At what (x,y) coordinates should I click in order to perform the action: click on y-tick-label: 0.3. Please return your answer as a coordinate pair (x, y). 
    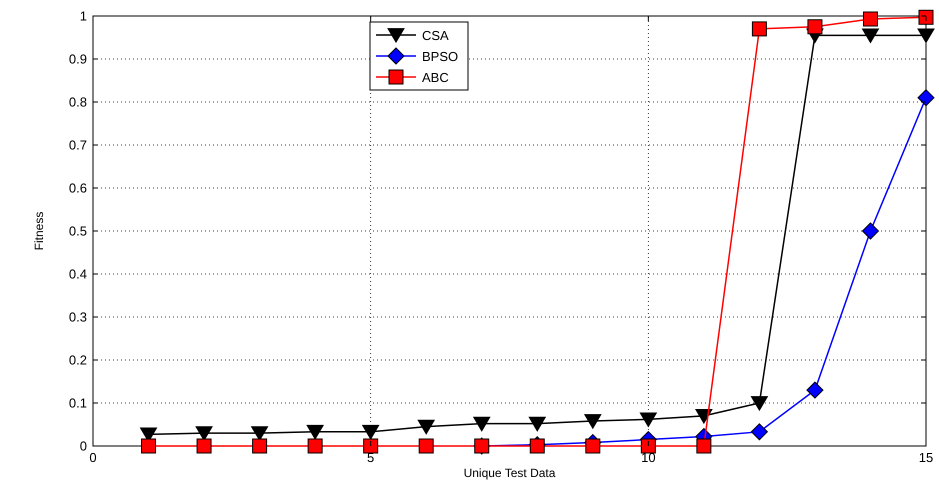
    Looking at the image, I should click on (77, 317).